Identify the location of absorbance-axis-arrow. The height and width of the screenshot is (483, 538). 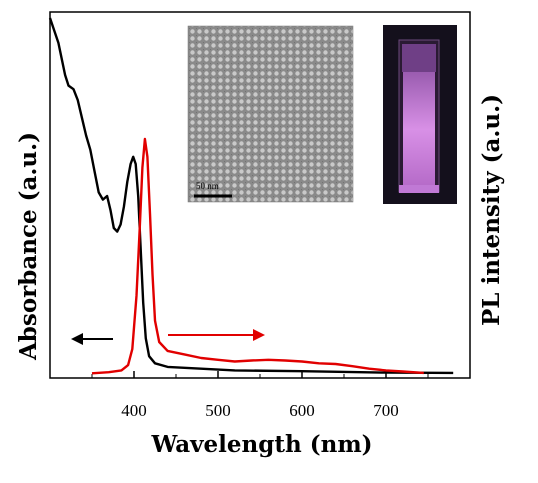
(92, 339).